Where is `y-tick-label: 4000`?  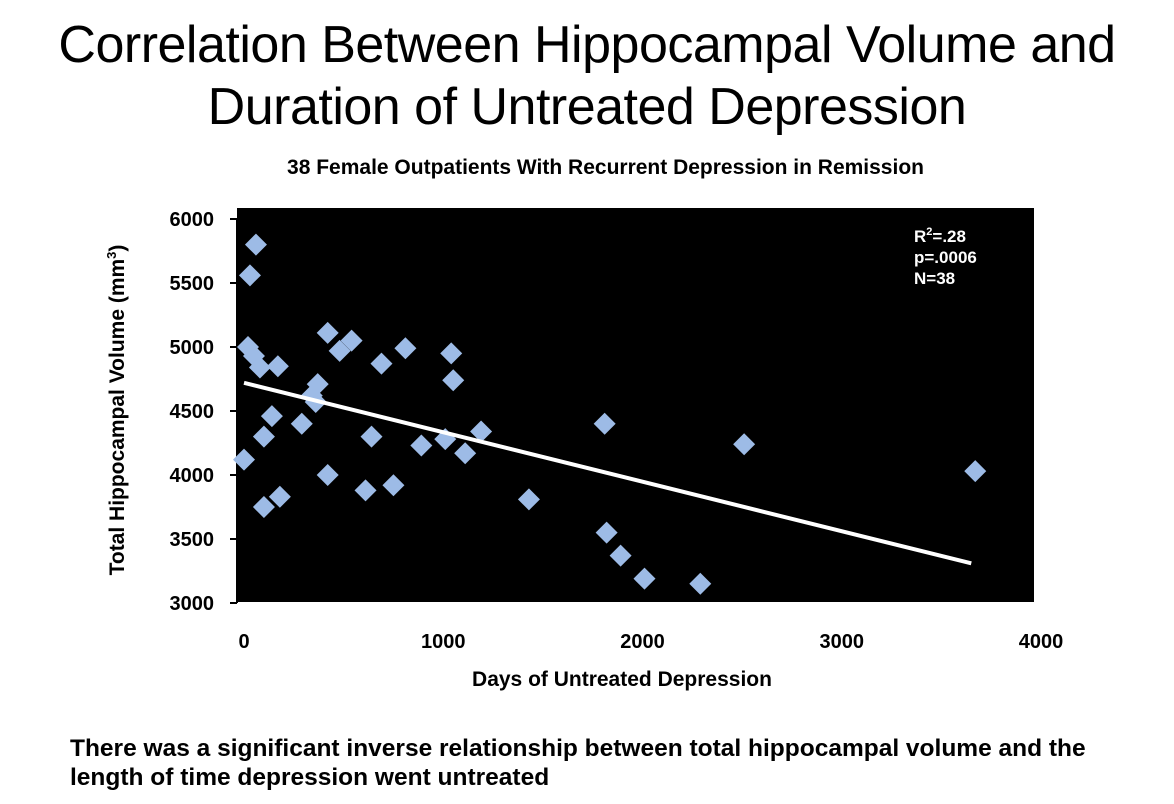
y-tick-label: 4000 is located at coordinates (192, 476).